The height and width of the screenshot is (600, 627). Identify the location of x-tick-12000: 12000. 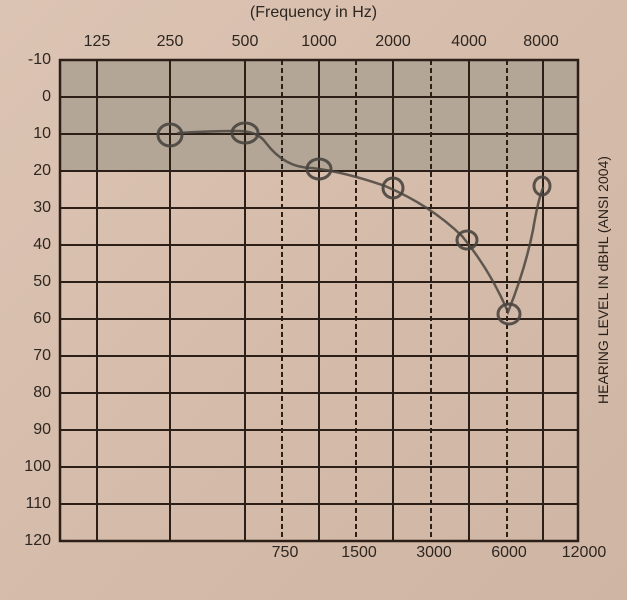
(584, 552).